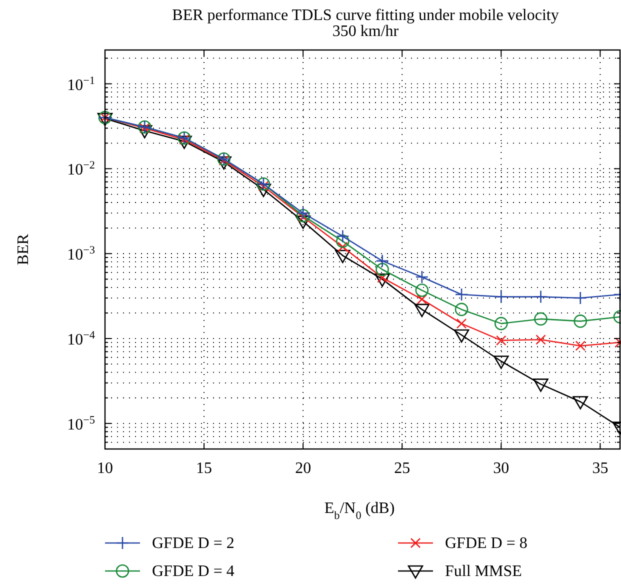  I want to click on y-tick-label: 10$^{−4}$, so click(81, 339).